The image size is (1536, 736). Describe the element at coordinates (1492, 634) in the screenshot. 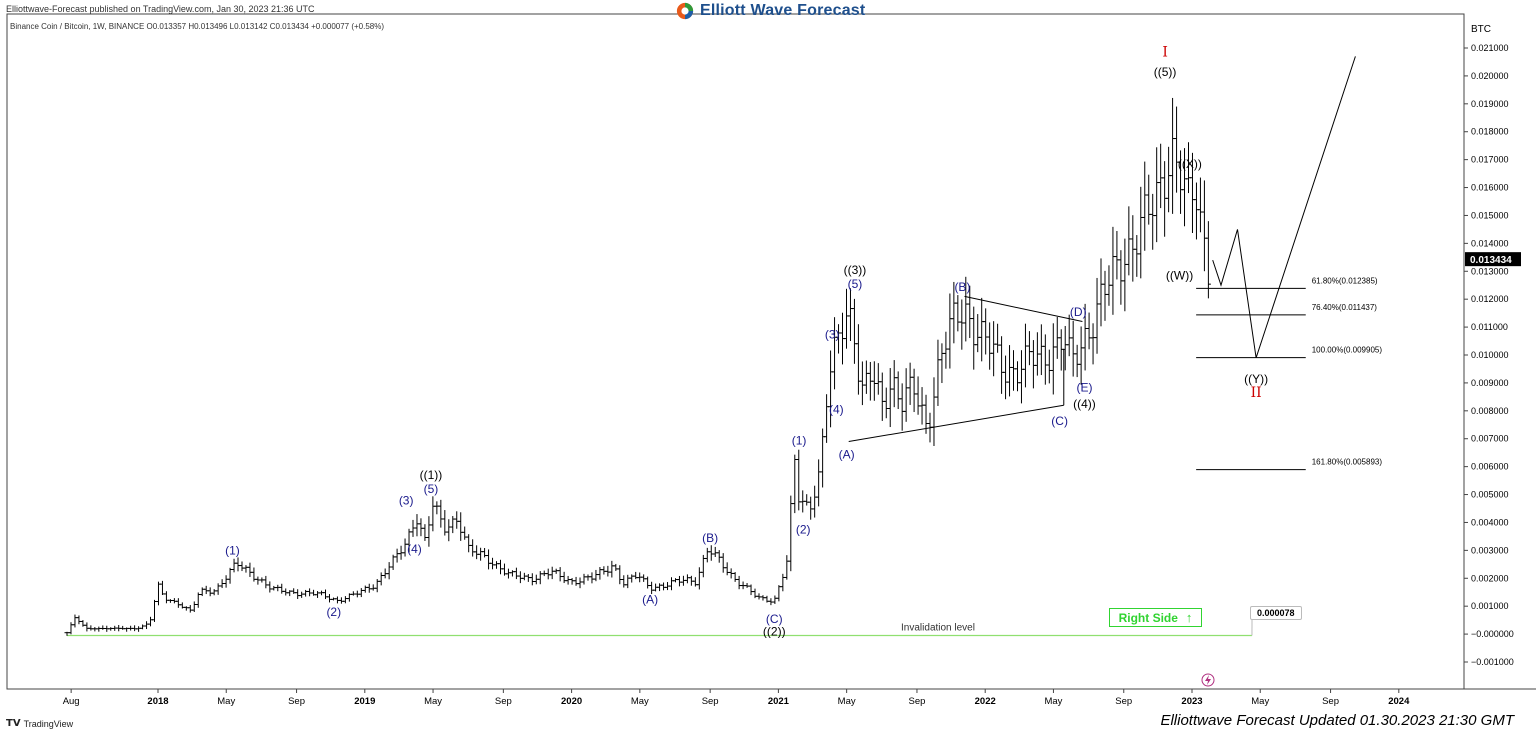

I see `y-tick-label: −0.000000` at that location.